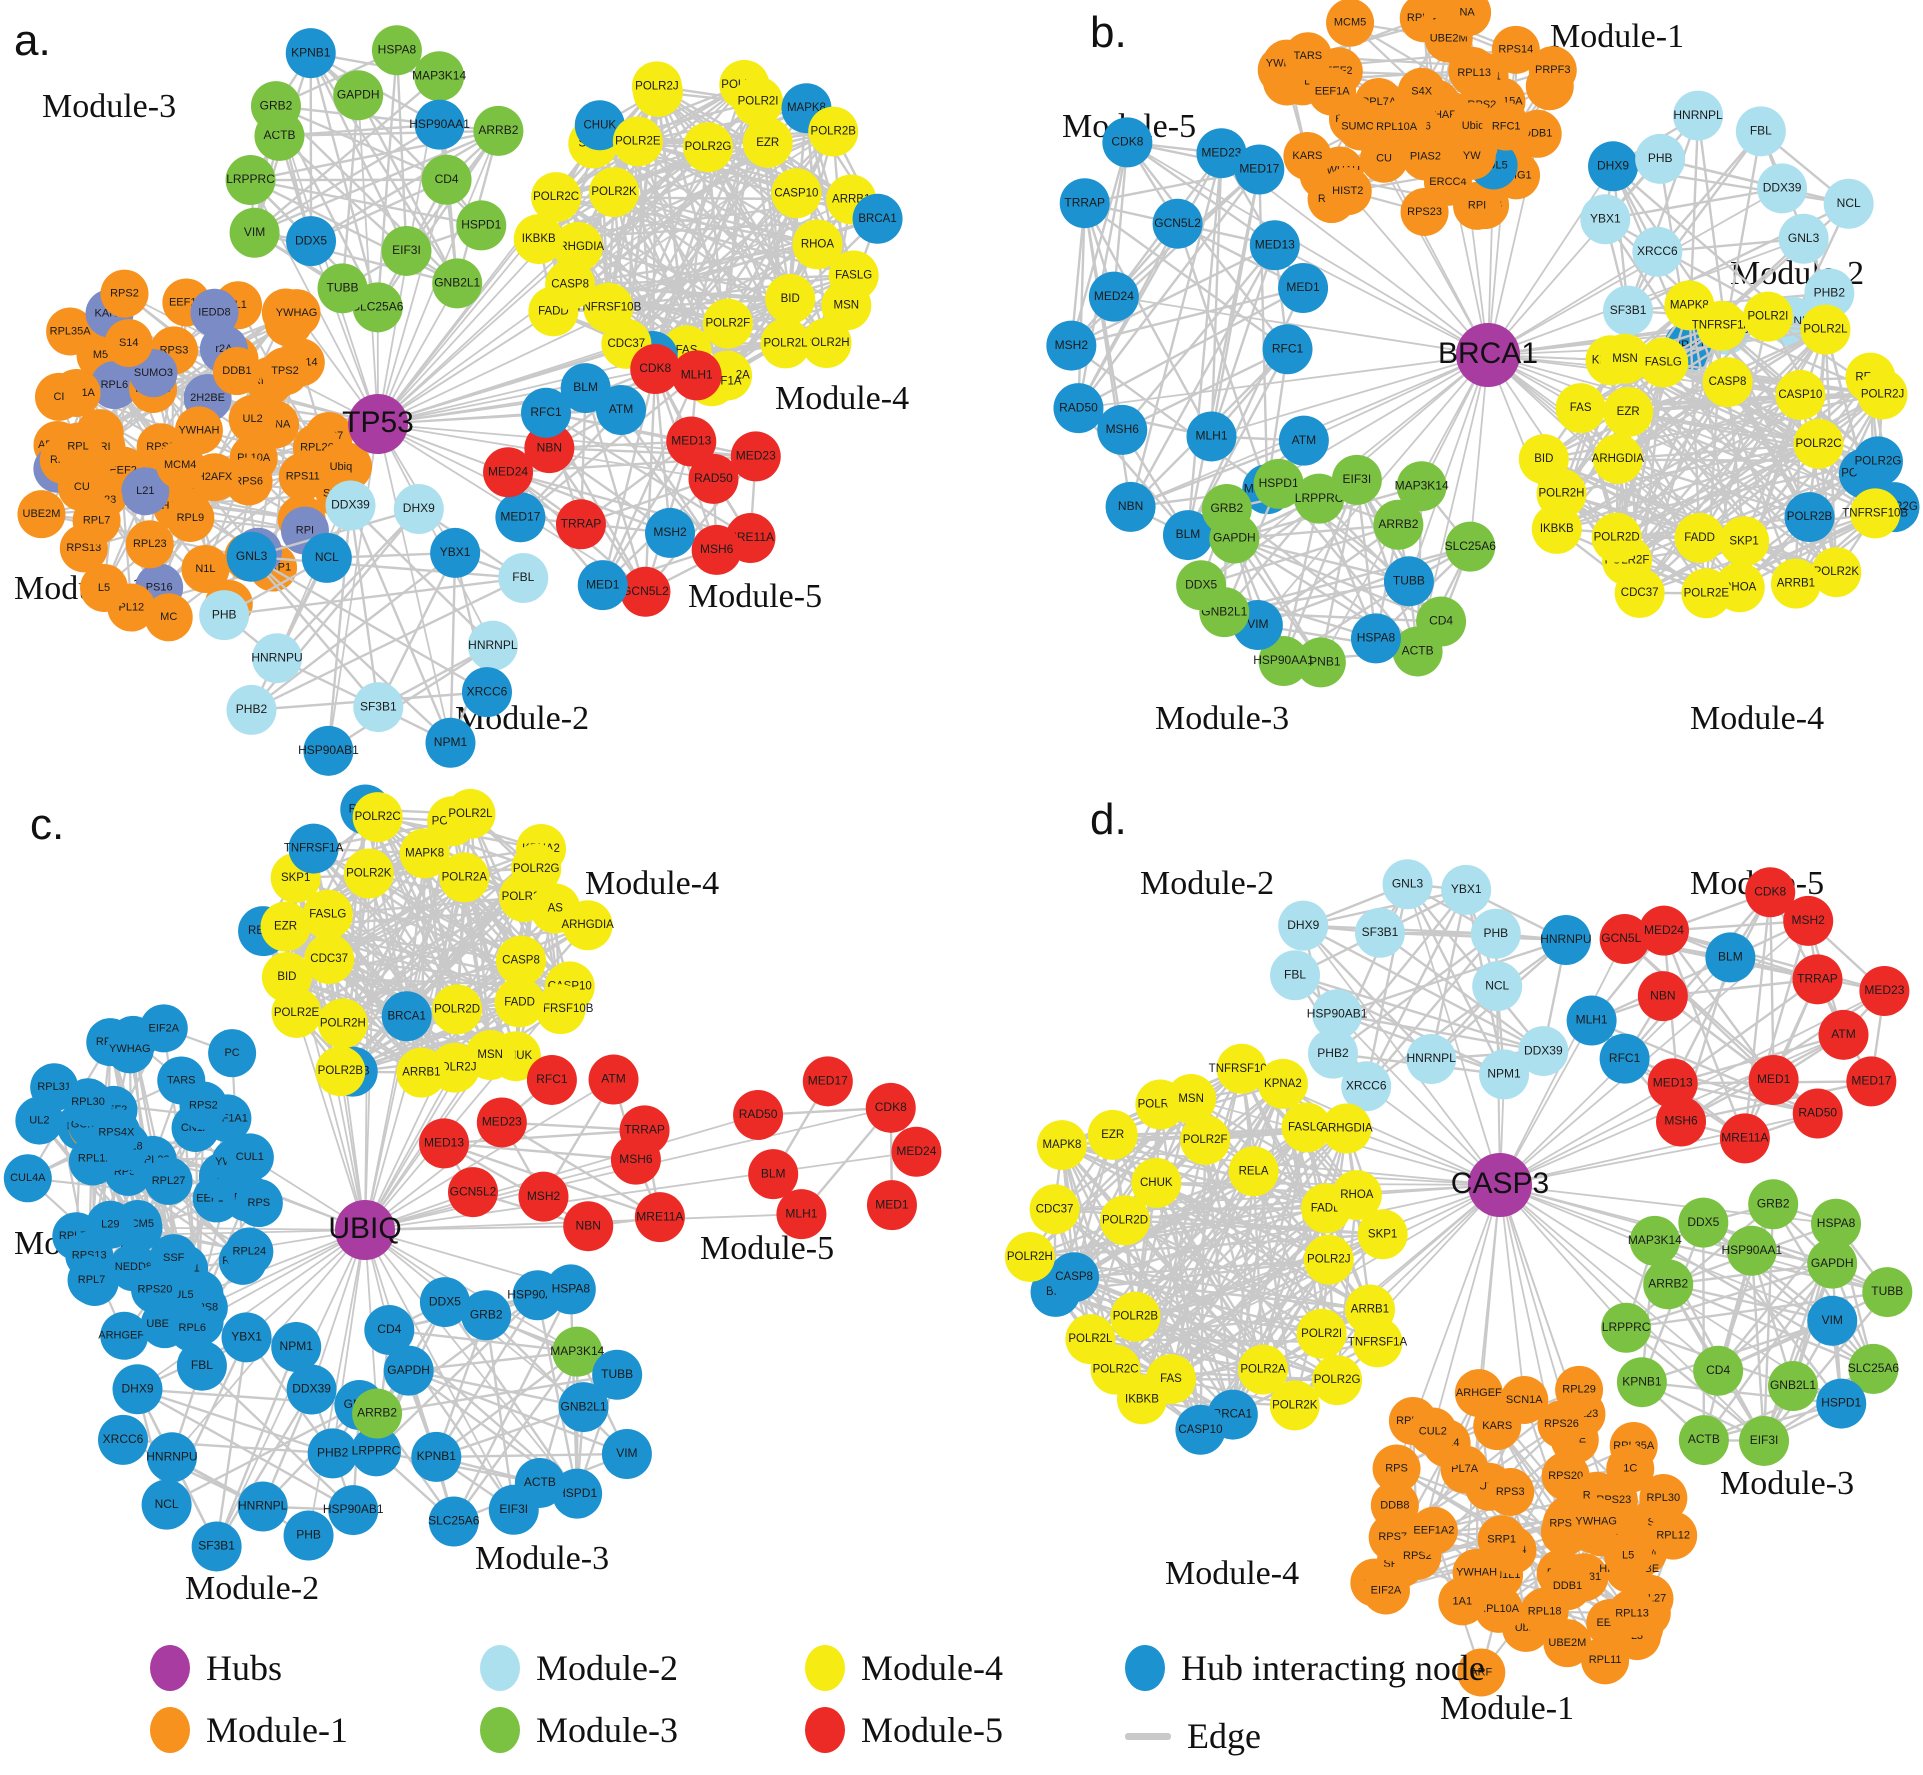 The height and width of the screenshot is (1775, 1923). Describe the element at coordinates (758, 1114) in the screenshot. I see `svg-text: RAD50` at that location.